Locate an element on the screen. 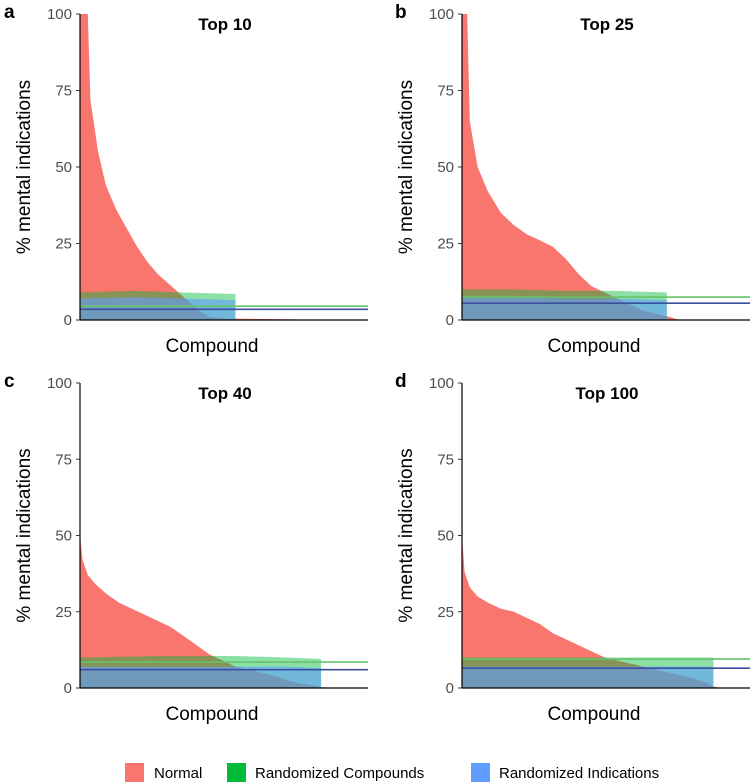 The width and height of the screenshot is (750, 784). panel-tag: a is located at coordinates (9, 12).